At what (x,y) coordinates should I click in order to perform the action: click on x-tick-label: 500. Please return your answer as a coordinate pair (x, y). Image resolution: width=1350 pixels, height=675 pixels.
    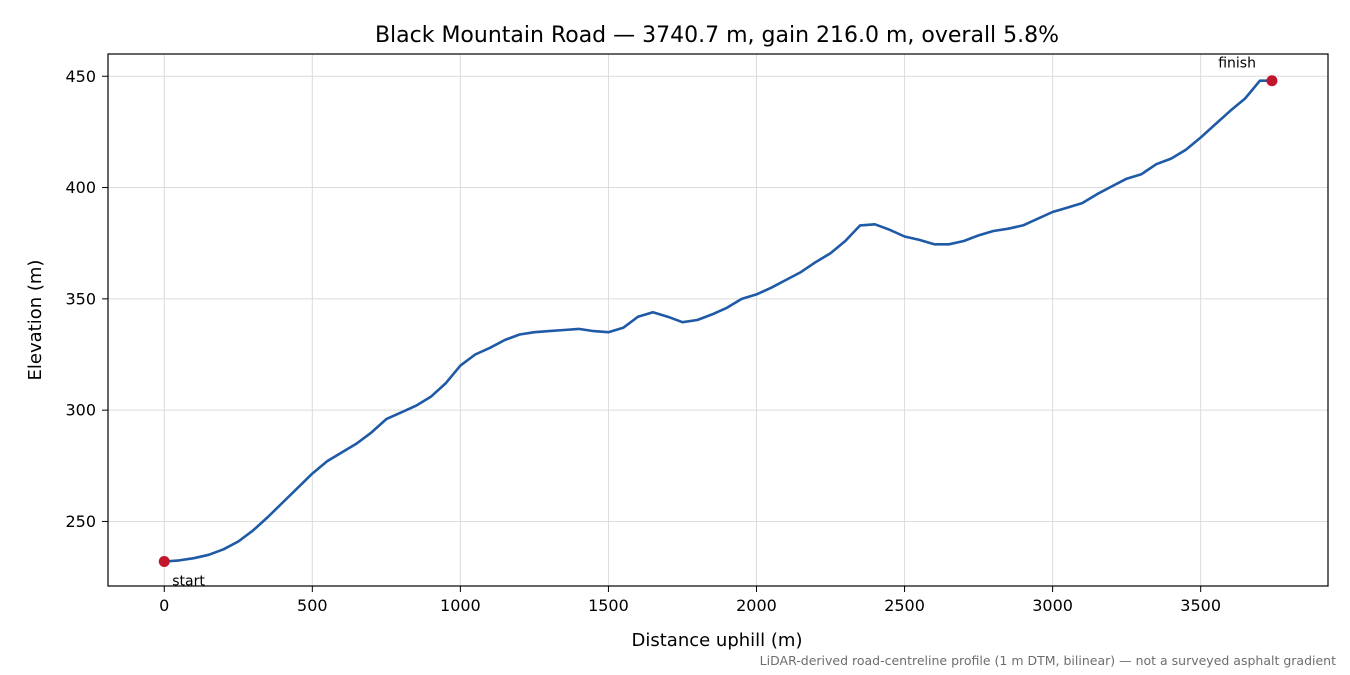
    Looking at the image, I should click on (312, 605).